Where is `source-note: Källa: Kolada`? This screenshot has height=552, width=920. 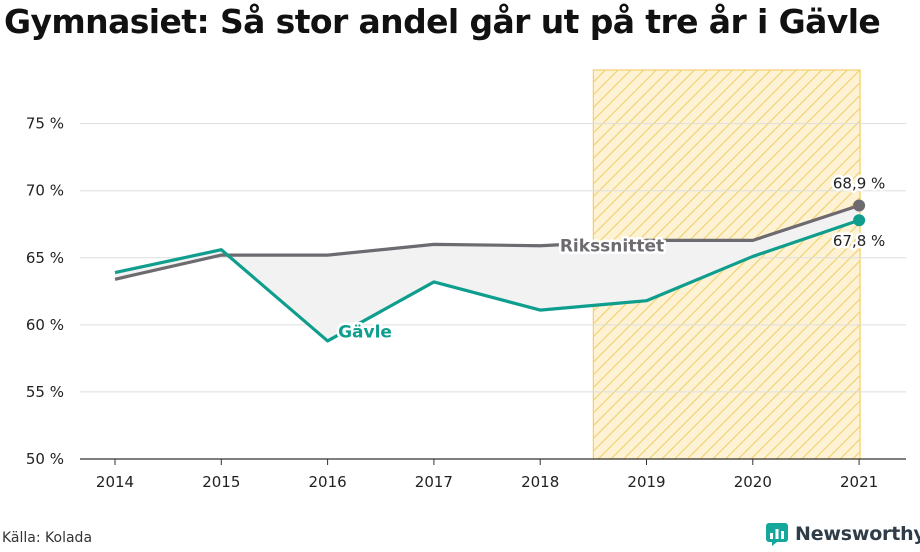
source-note: Källa: Kolada is located at coordinates (47, 538).